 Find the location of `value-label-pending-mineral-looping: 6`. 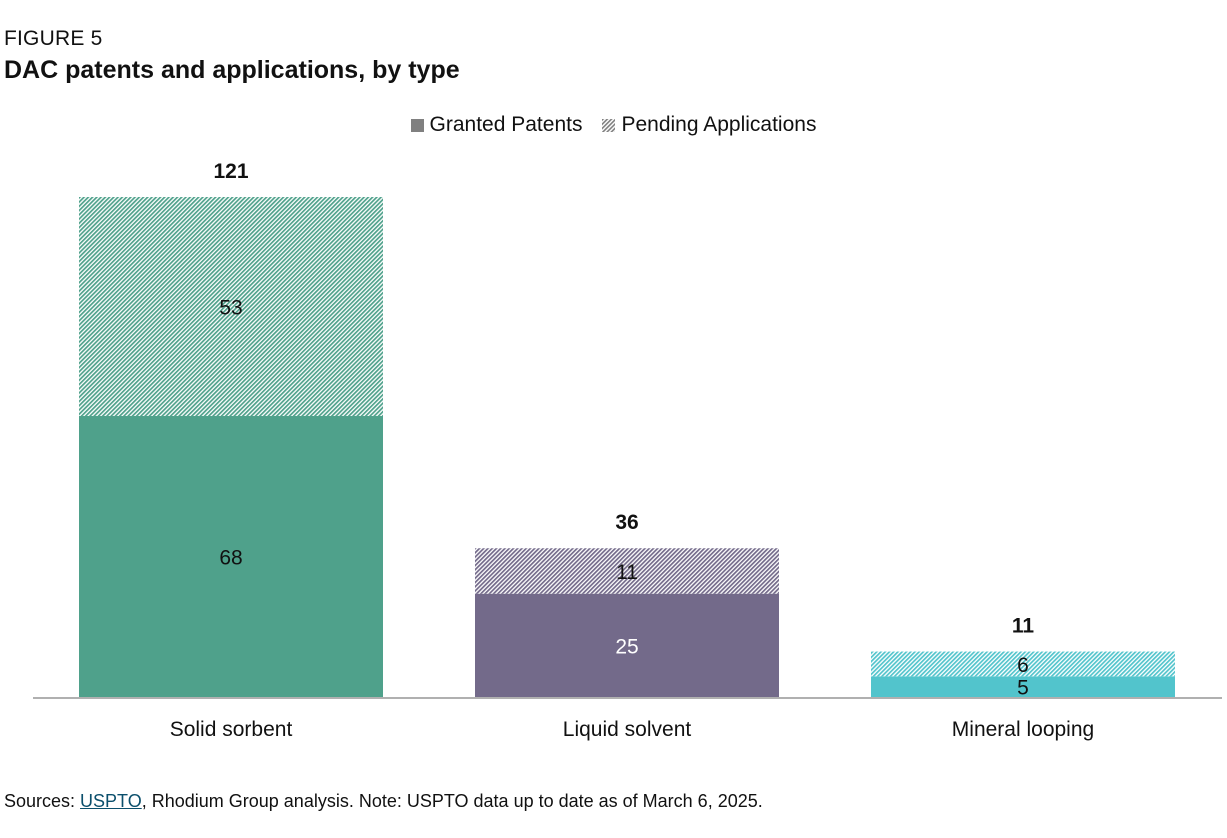

value-label-pending-mineral-looping: 6 is located at coordinates (1023, 665).